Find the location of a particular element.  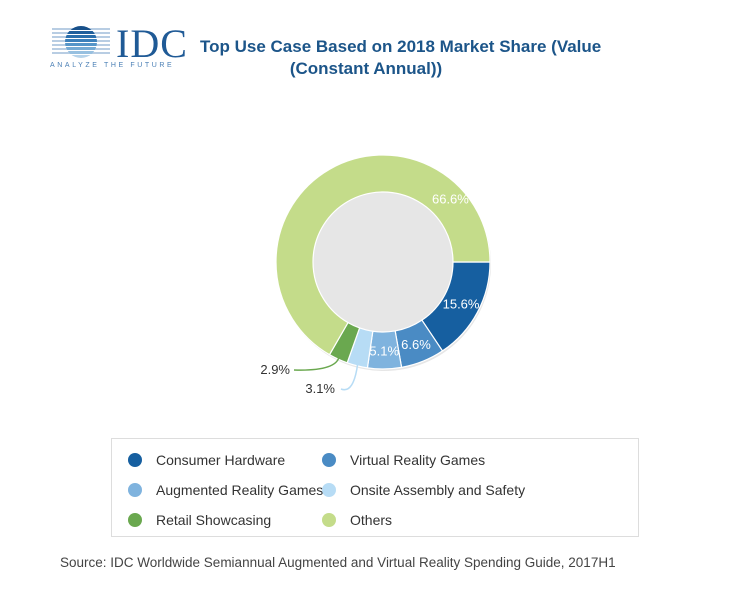

idc-globe-icon is located at coordinates (81, 42).